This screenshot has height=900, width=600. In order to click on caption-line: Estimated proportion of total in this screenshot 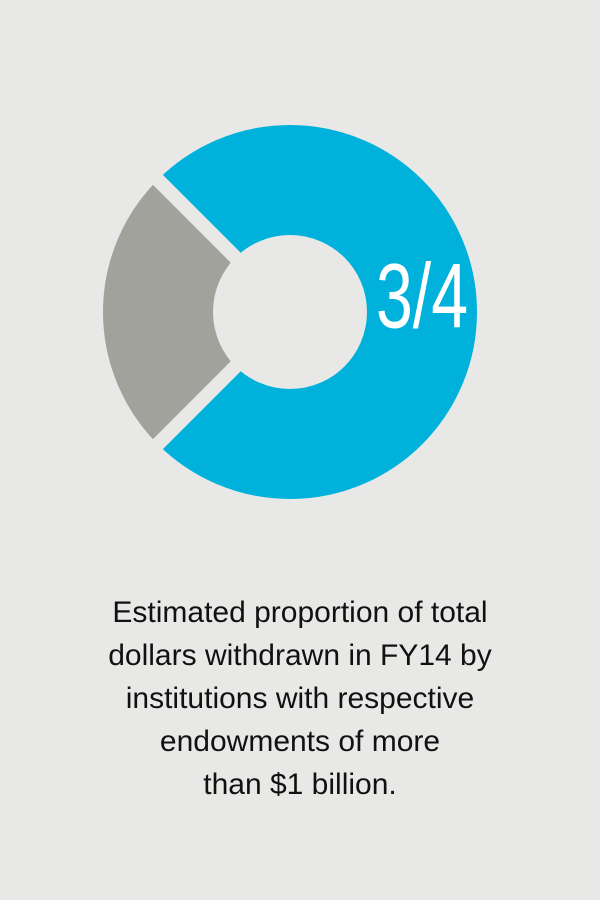, I will do `click(299, 612)`.